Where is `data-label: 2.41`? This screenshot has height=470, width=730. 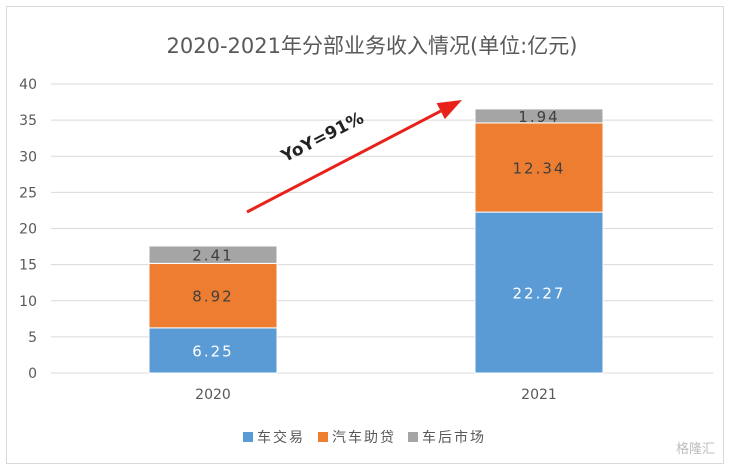
data-label: 2.41 is located at coordinates (212, 256).